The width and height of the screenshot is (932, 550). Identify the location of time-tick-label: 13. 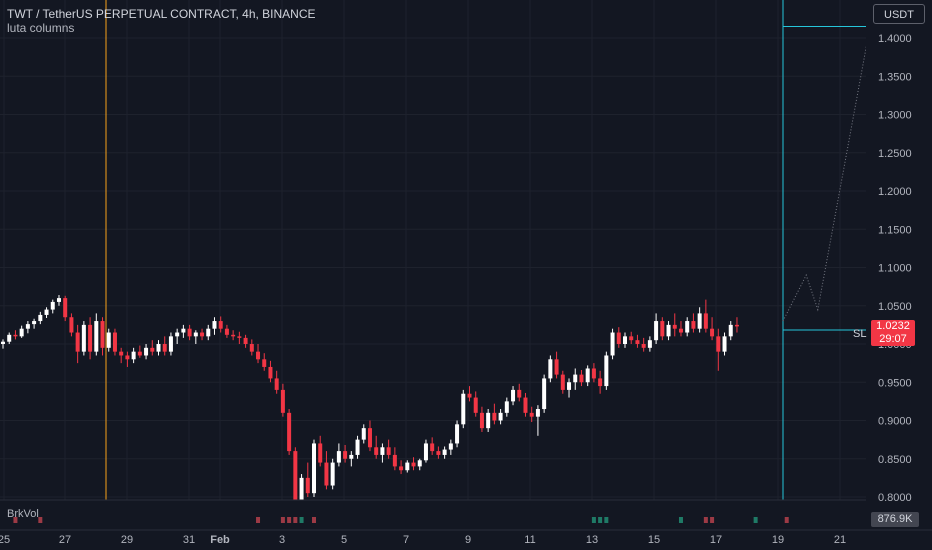
(592, 540).